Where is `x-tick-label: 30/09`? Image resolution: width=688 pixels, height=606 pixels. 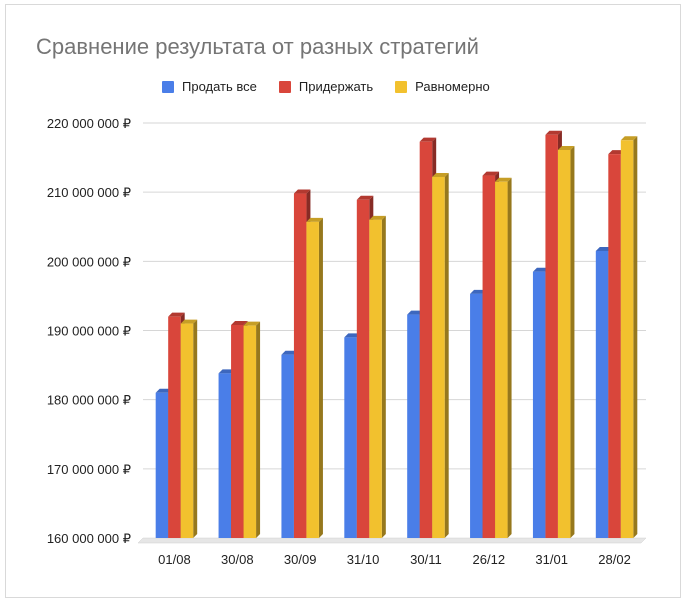 x-tick-label: 30/09 is located at coordinates (300, 559).